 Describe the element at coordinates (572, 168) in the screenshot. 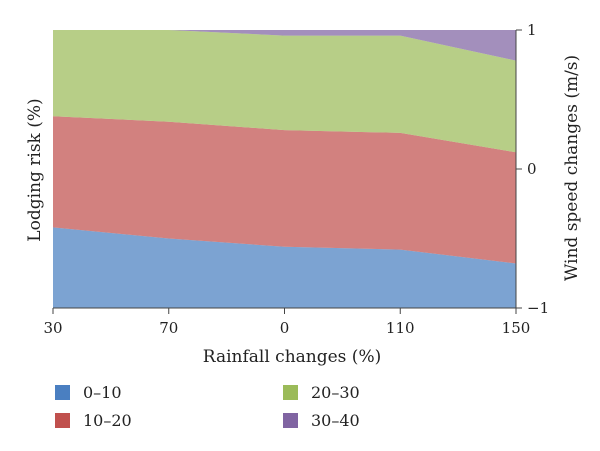

I see `right-y-axis-title: Wind speed changes (m/s)` at that location.